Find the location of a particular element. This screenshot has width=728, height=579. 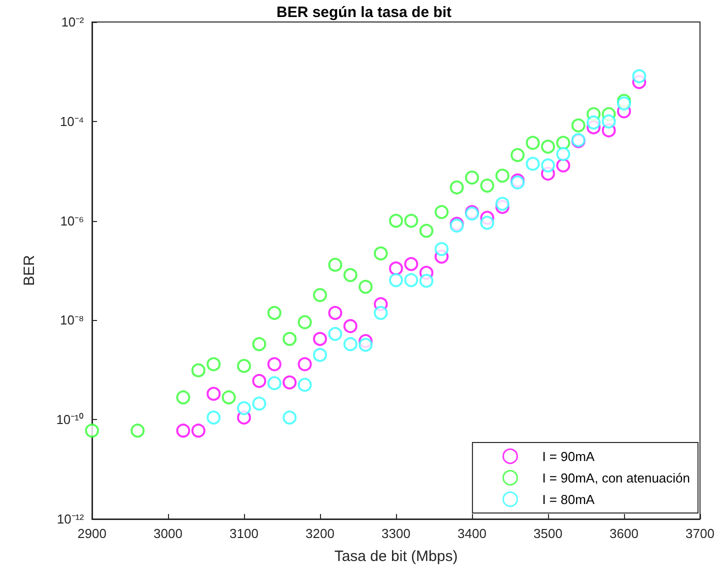

legend-label: I = 80mA is located at coordinates (568, 499).